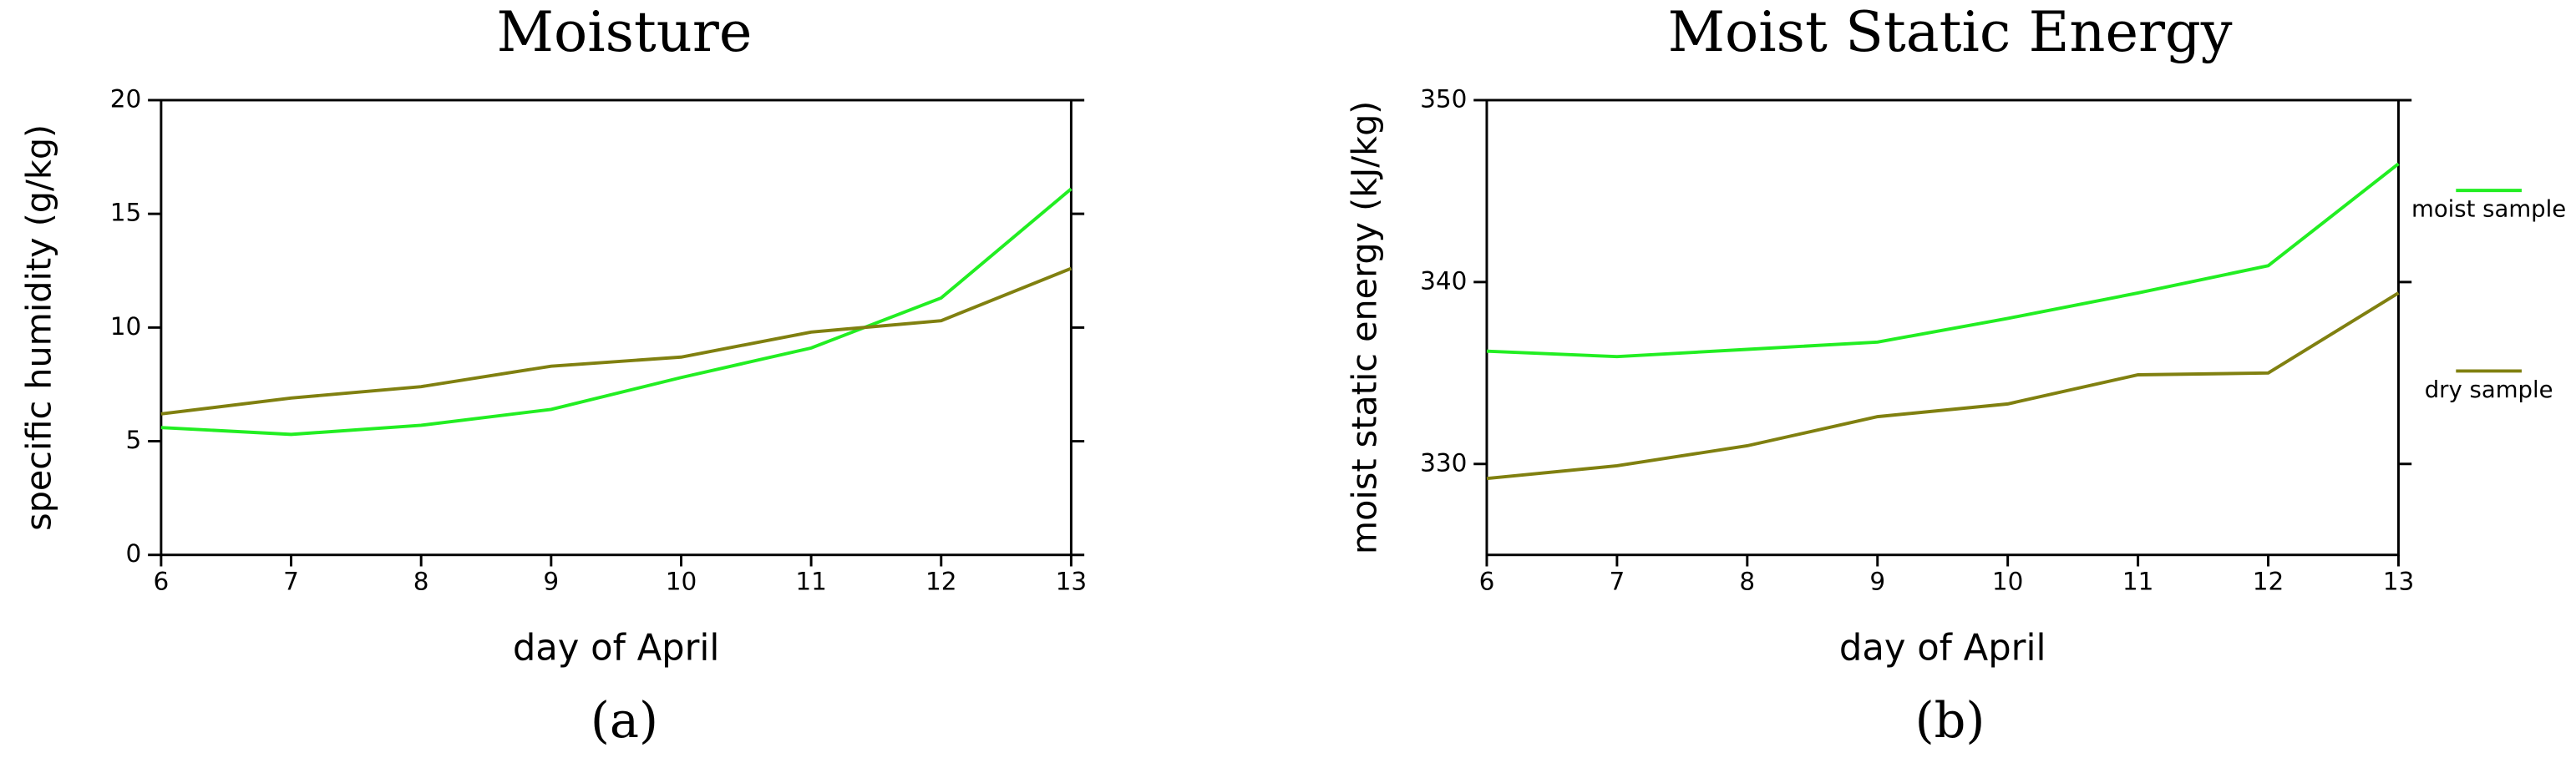 The width and height of the screenshot is (2576, 768). Describe the element at coordinates (126, 98) in the screenshot. I see `y-tick-label: 20` at that location.